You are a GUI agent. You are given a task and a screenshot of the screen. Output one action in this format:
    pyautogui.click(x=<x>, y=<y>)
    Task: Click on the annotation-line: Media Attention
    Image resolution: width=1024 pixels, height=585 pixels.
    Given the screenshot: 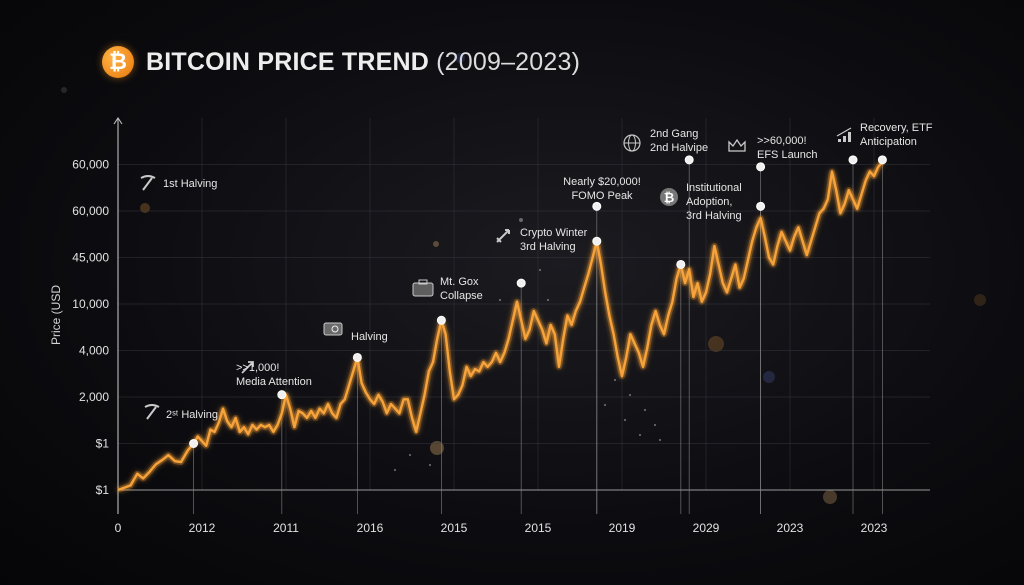 What is the action you would take?
    pyautogui.click(x=274, y=382)
    